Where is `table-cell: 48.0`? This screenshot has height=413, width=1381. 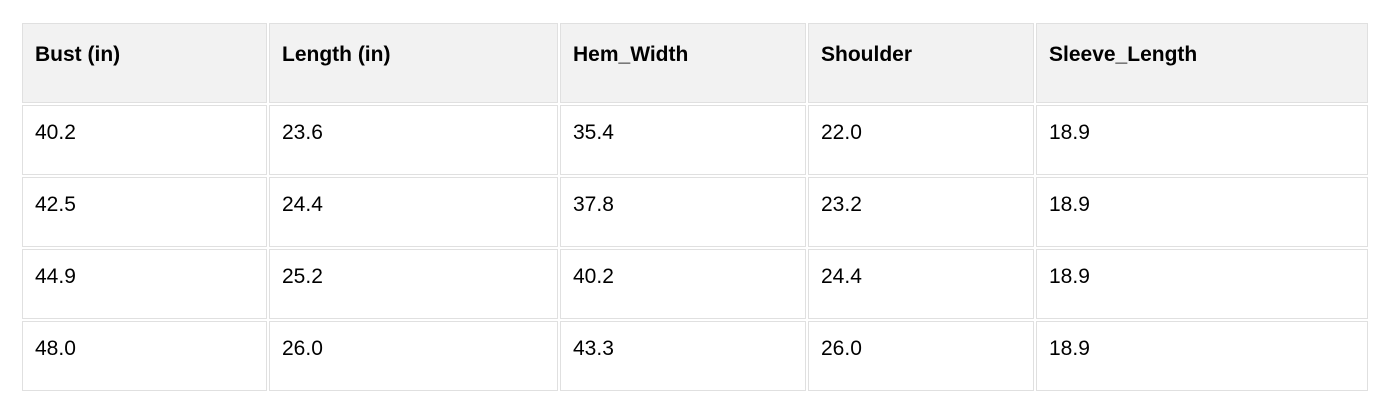
table-cell: 48.0 is located at coordinates (144, 356).